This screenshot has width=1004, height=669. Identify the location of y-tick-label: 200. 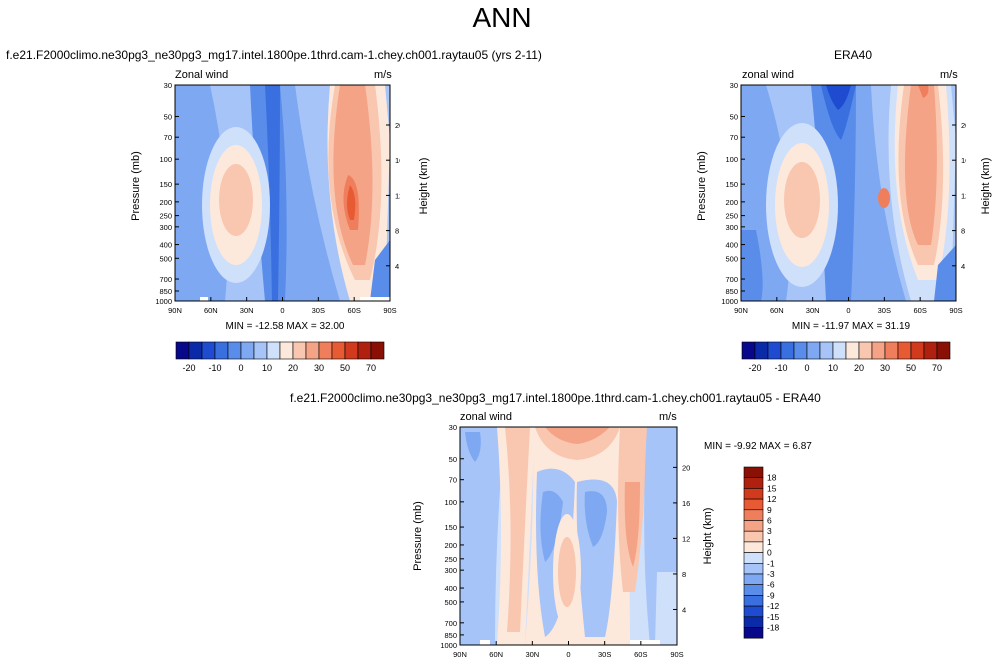
(450, 545).